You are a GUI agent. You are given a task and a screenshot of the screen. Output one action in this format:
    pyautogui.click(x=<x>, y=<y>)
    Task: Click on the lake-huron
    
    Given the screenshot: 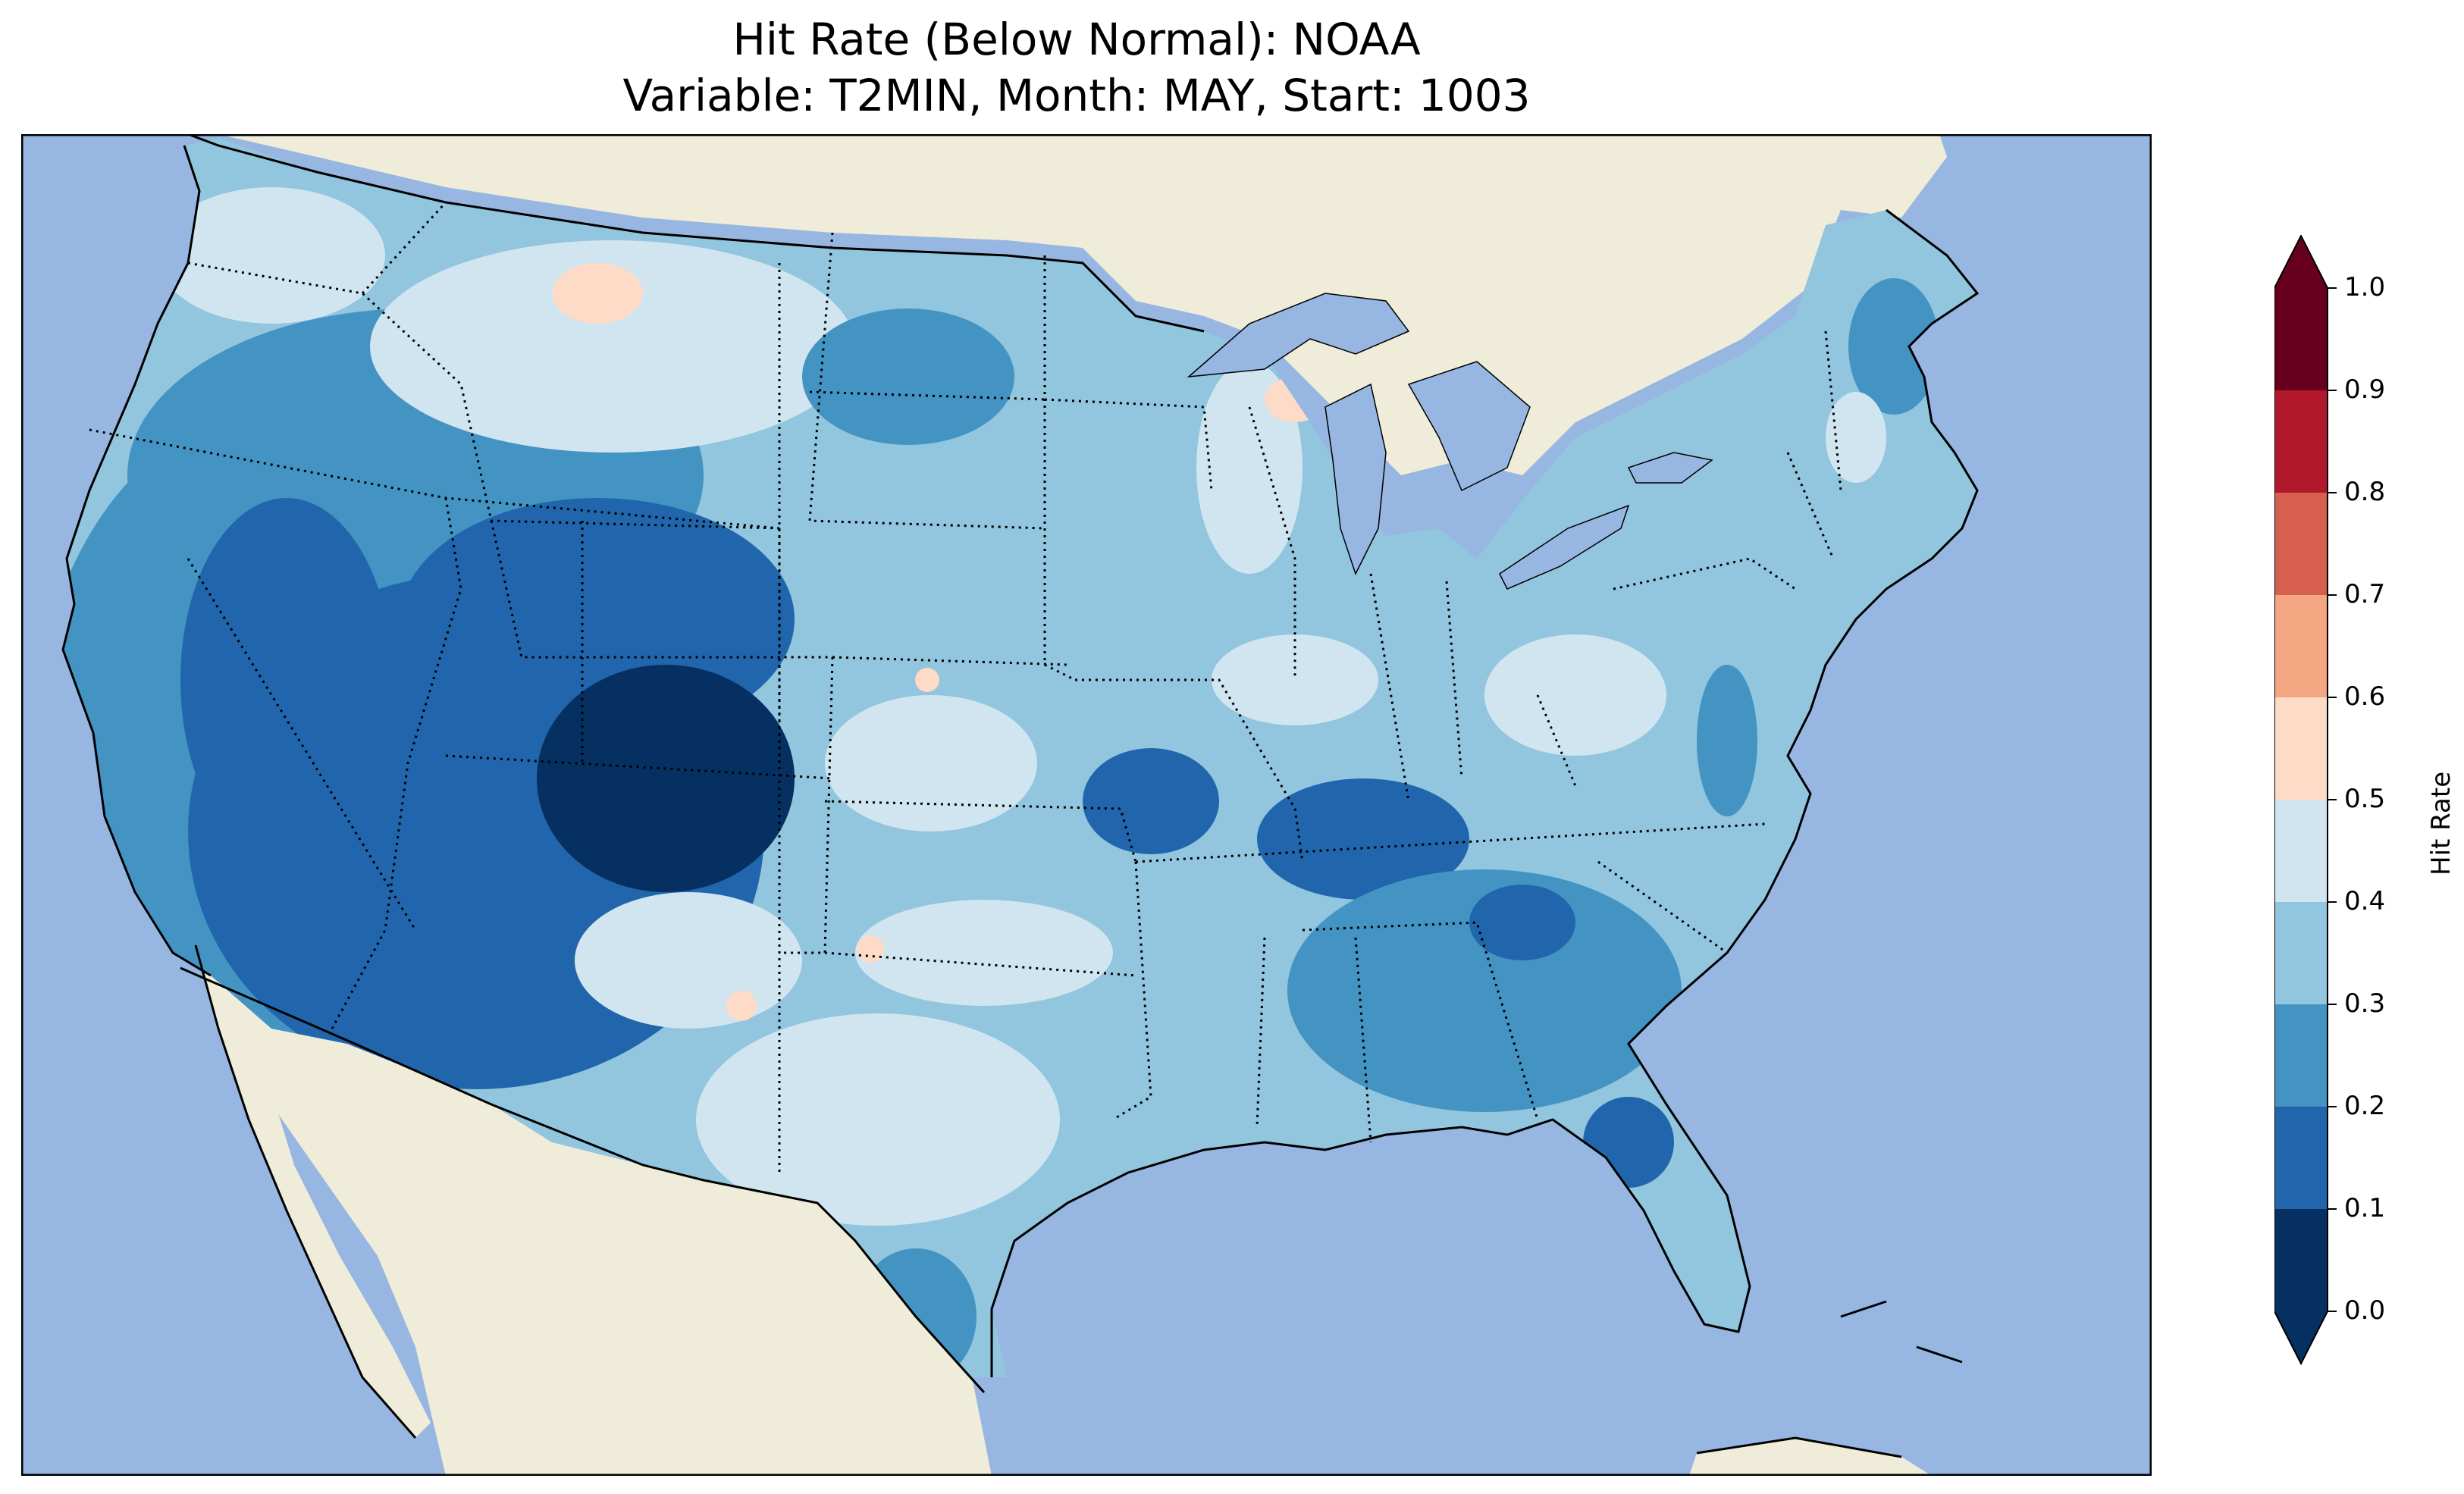 What is the action you would take?
    pyautogui.click(x=1469, y=426)
    